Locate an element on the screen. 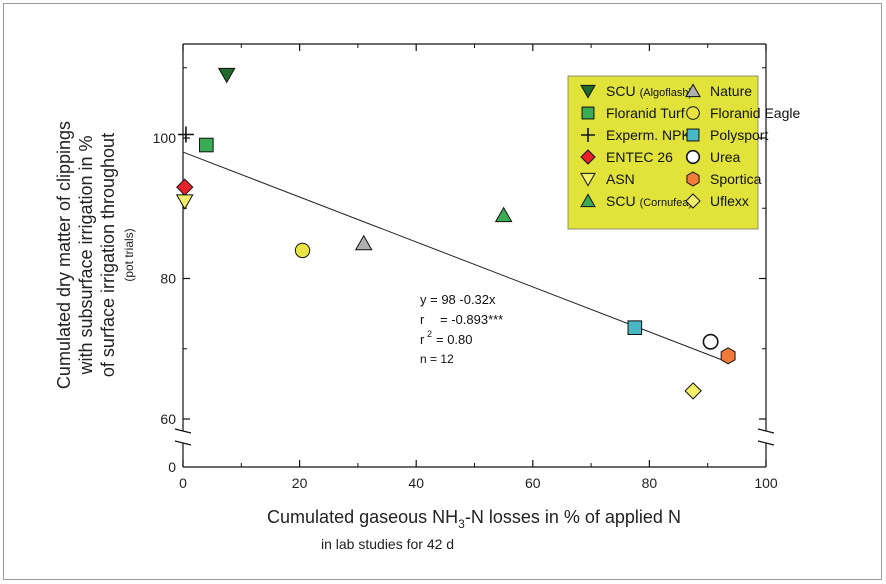 The width and height of the screenshot is (886, 584). legend-label: ASN is located at coordinates (620, 179).